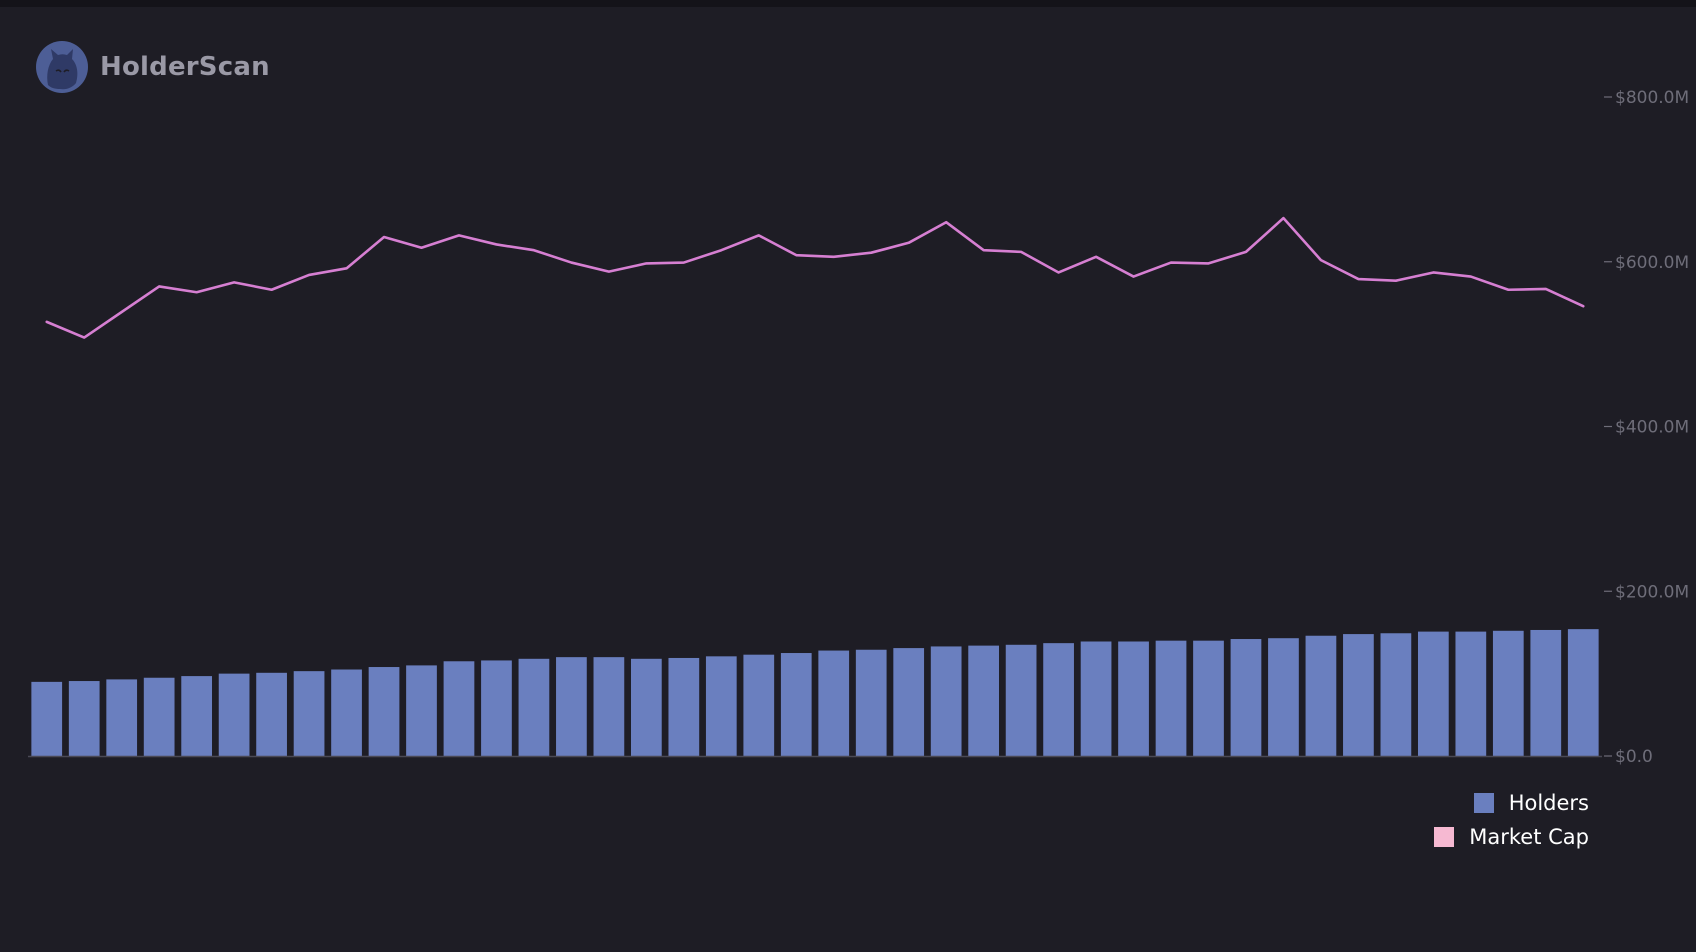 The image size is (1696, 952). I want to click on brand-name: HolderScan, so click(185, 67).